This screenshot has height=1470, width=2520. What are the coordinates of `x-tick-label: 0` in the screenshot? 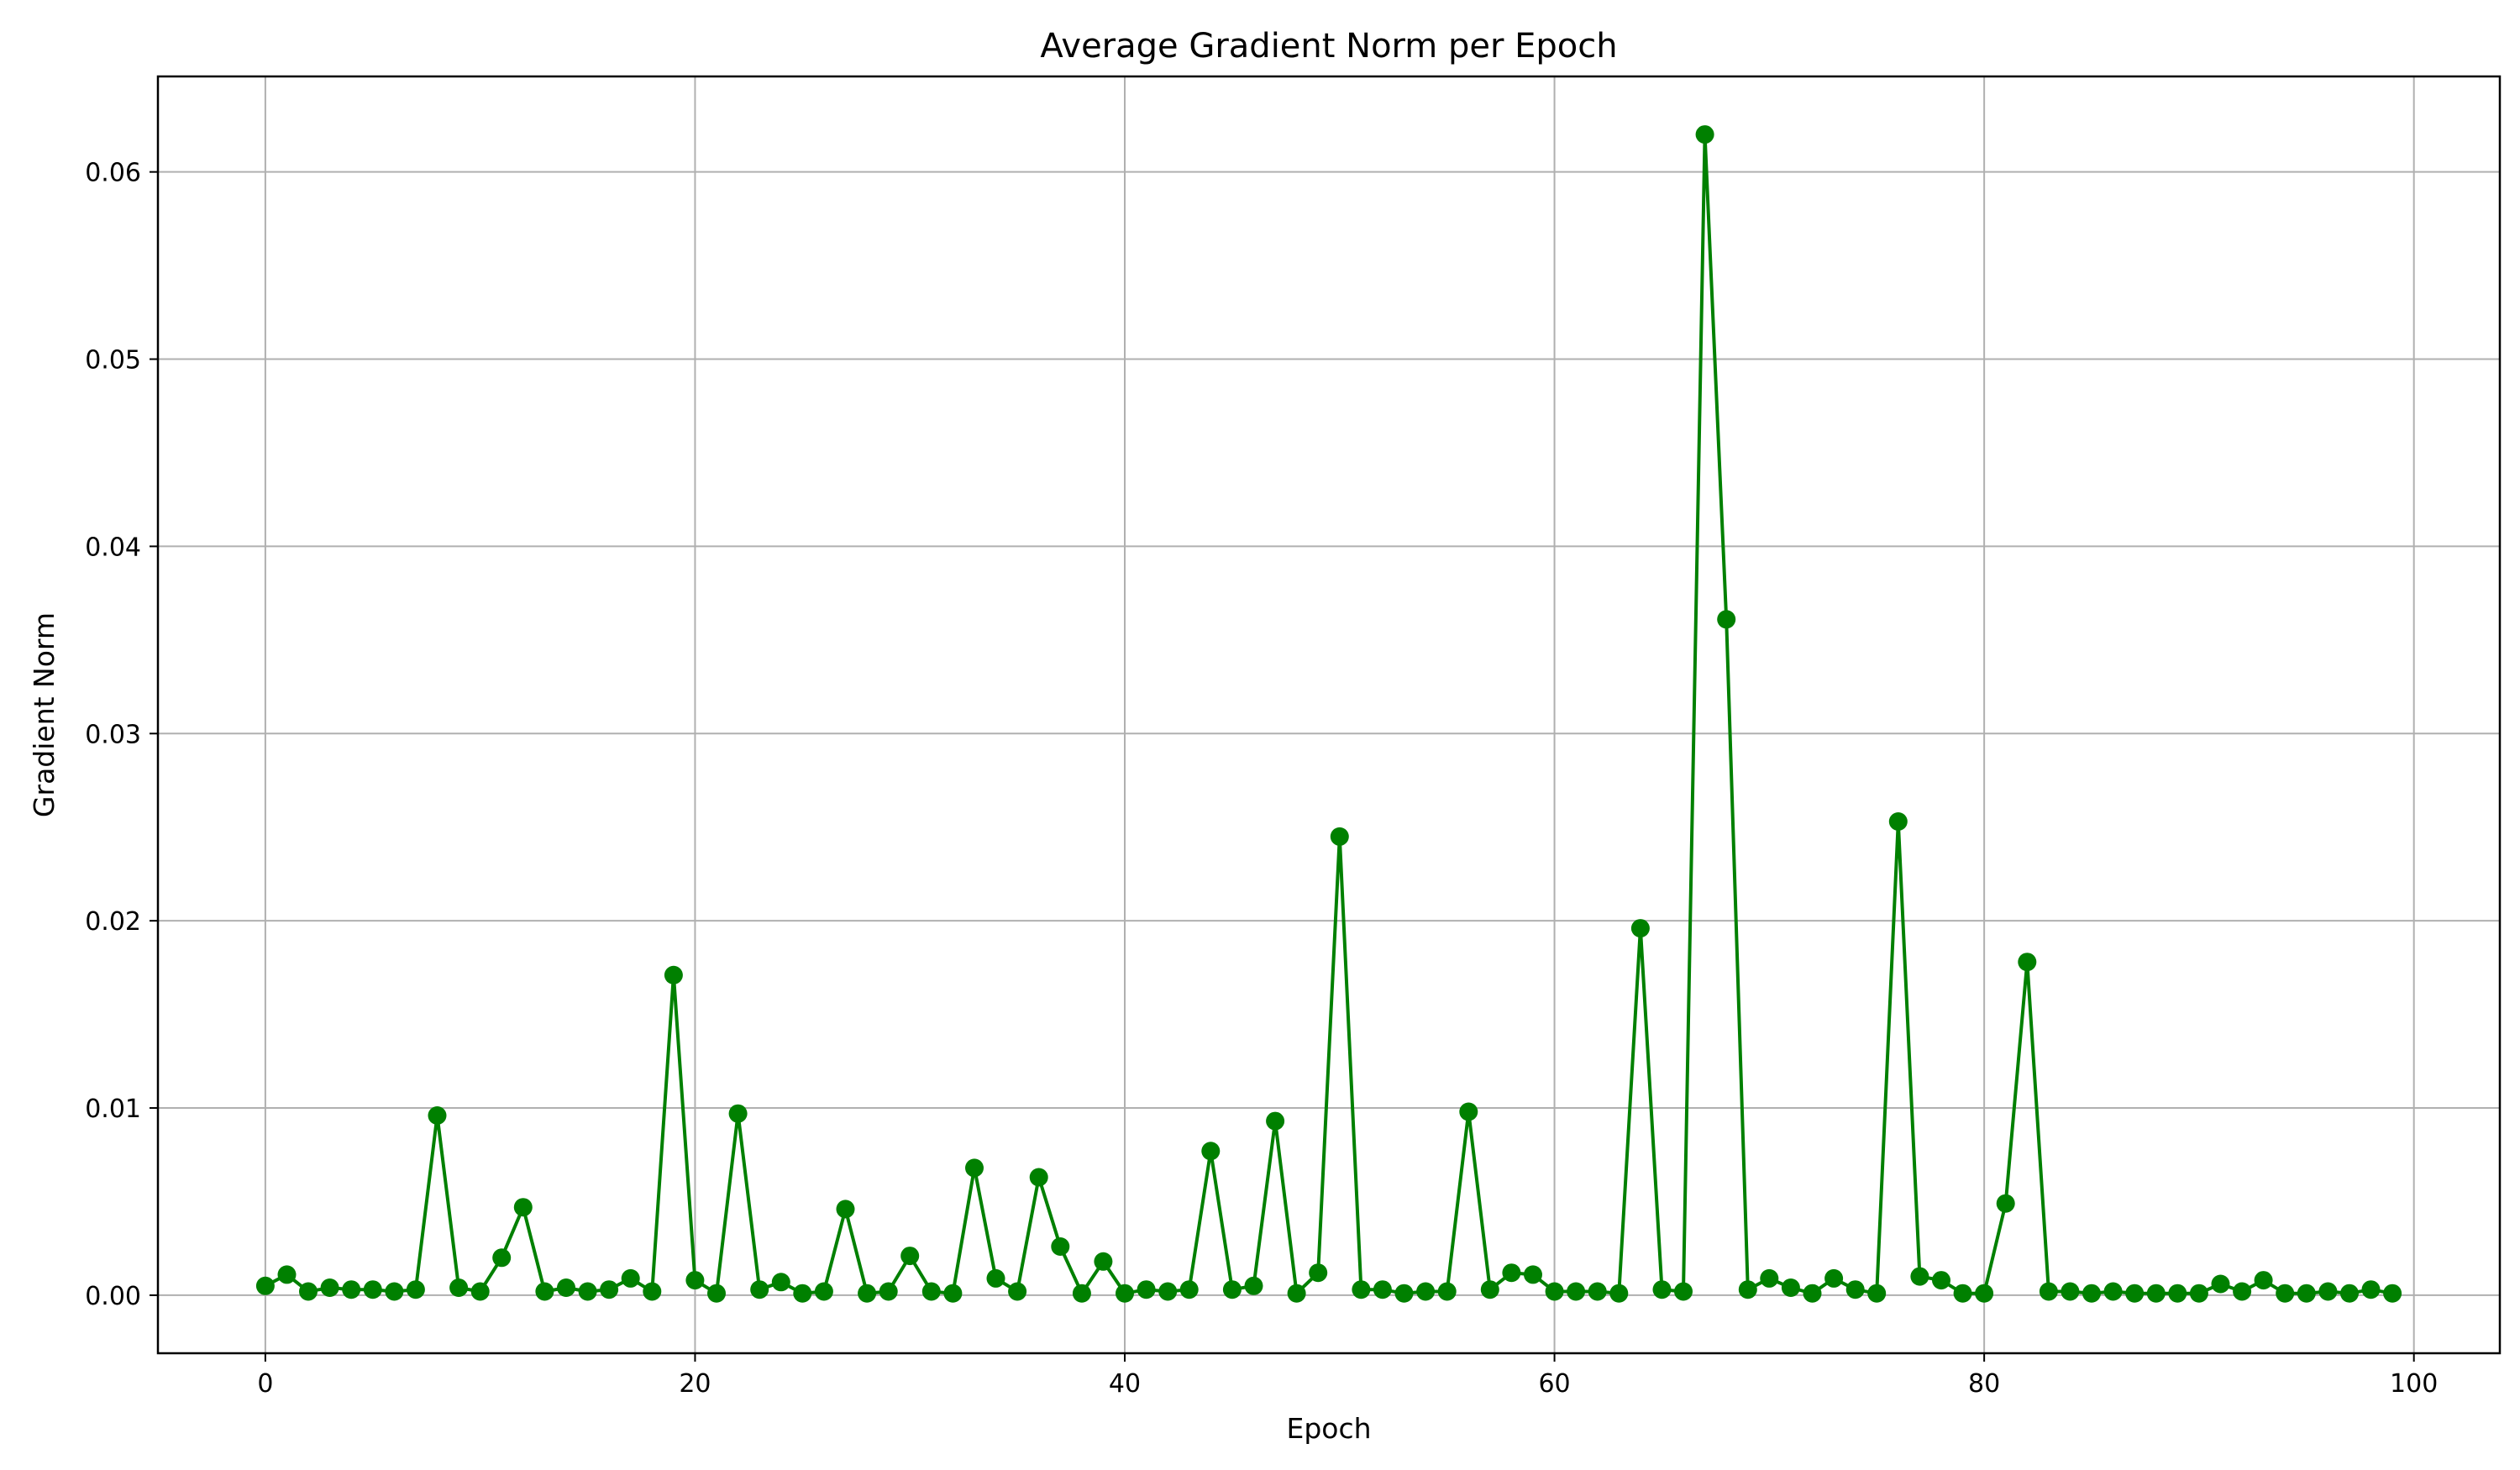 It's located at (265, 1384).